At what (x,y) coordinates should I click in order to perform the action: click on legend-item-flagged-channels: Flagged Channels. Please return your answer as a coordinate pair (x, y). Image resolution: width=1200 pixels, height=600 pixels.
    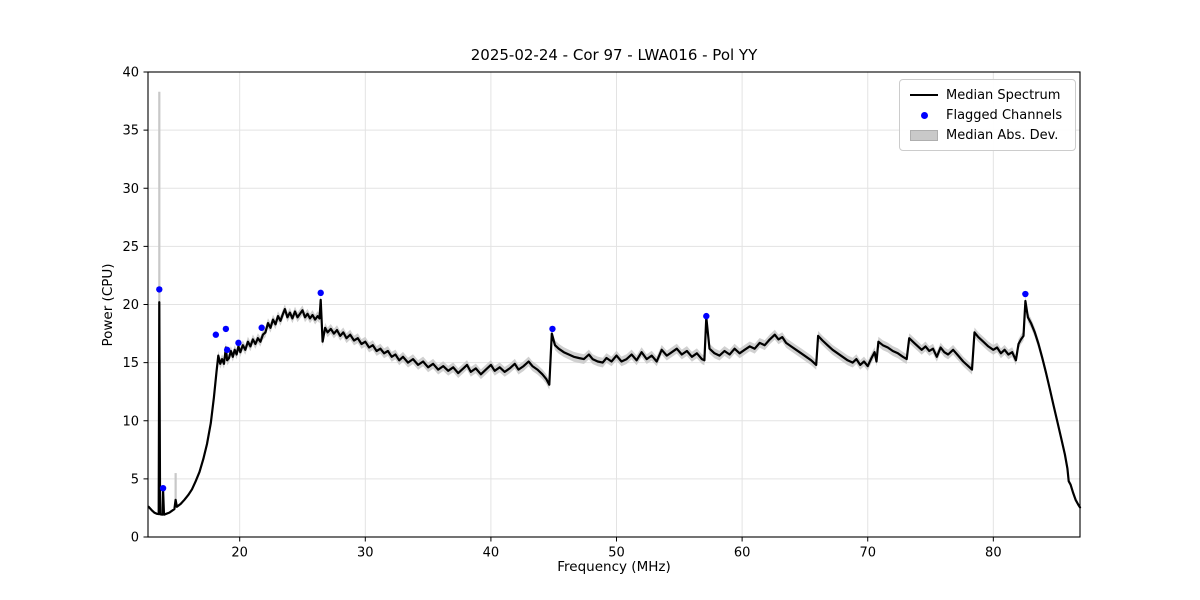
    Looking at the image, I should click on (987, 115).